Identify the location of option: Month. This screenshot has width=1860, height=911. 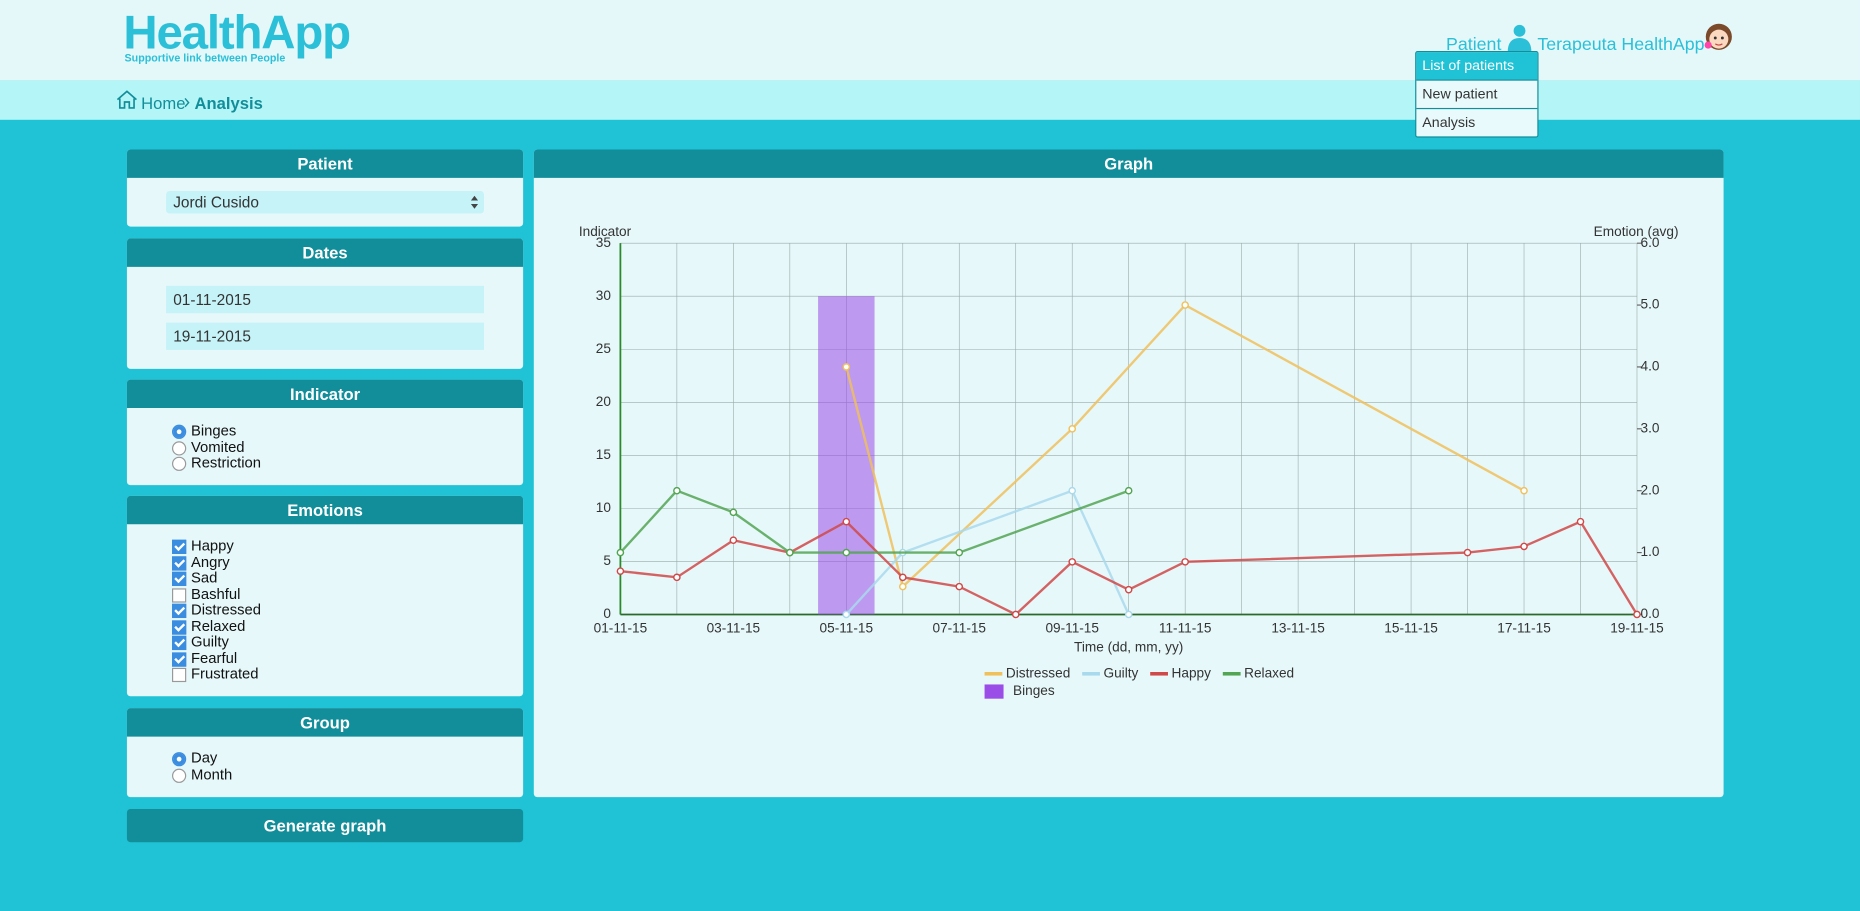
(325, 774).